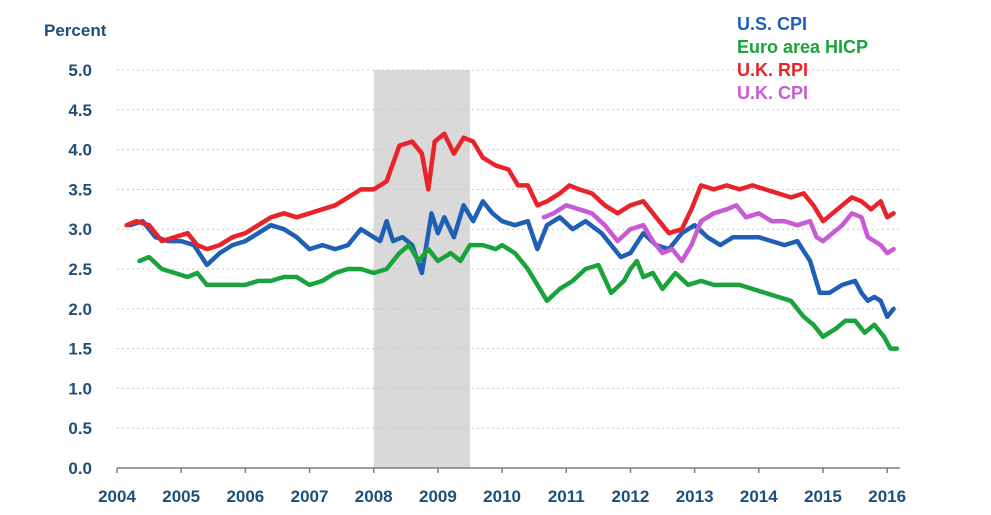 The width and height of the screenshot is (991, 515). I want to click on y-axis-label: Percent, so click(75, 30).